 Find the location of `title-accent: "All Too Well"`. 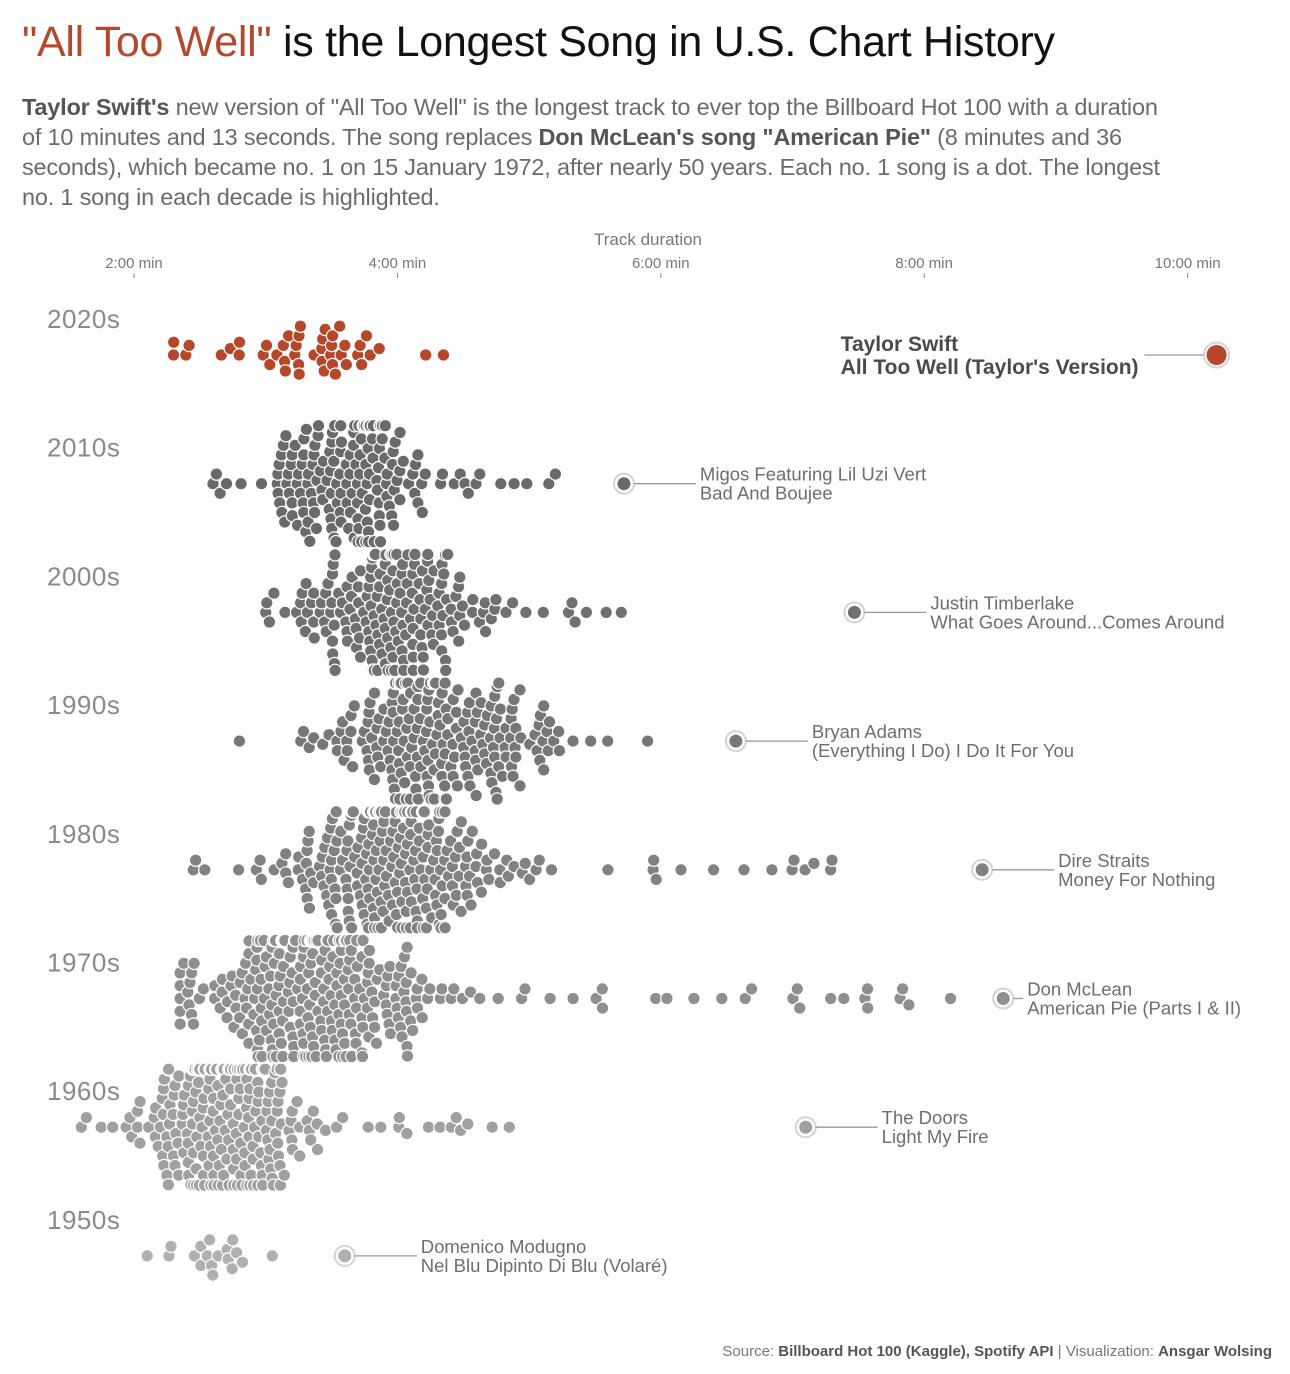

title-accent: "All Too Well" is located at coordinates (147, 42).